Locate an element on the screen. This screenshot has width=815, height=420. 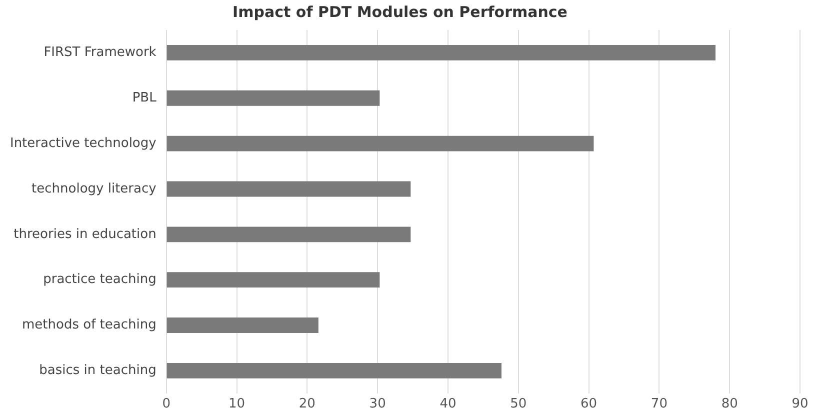
y-tick-label: threories in education is located at coordinates (85, 234).